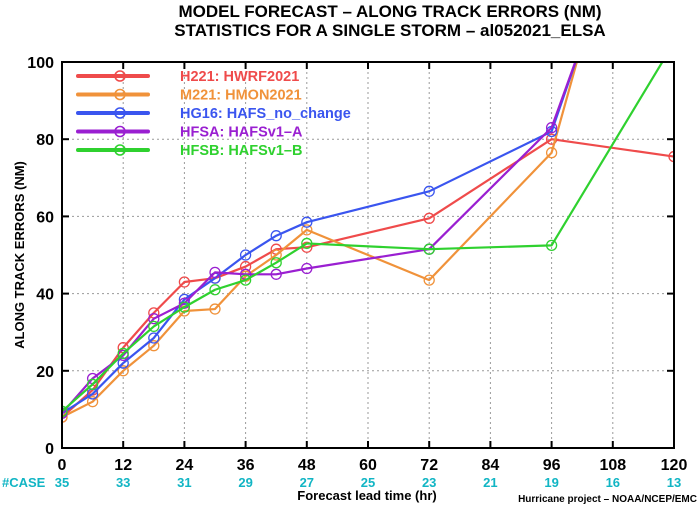  I want to click on case-count: 16, so click(613, 482).